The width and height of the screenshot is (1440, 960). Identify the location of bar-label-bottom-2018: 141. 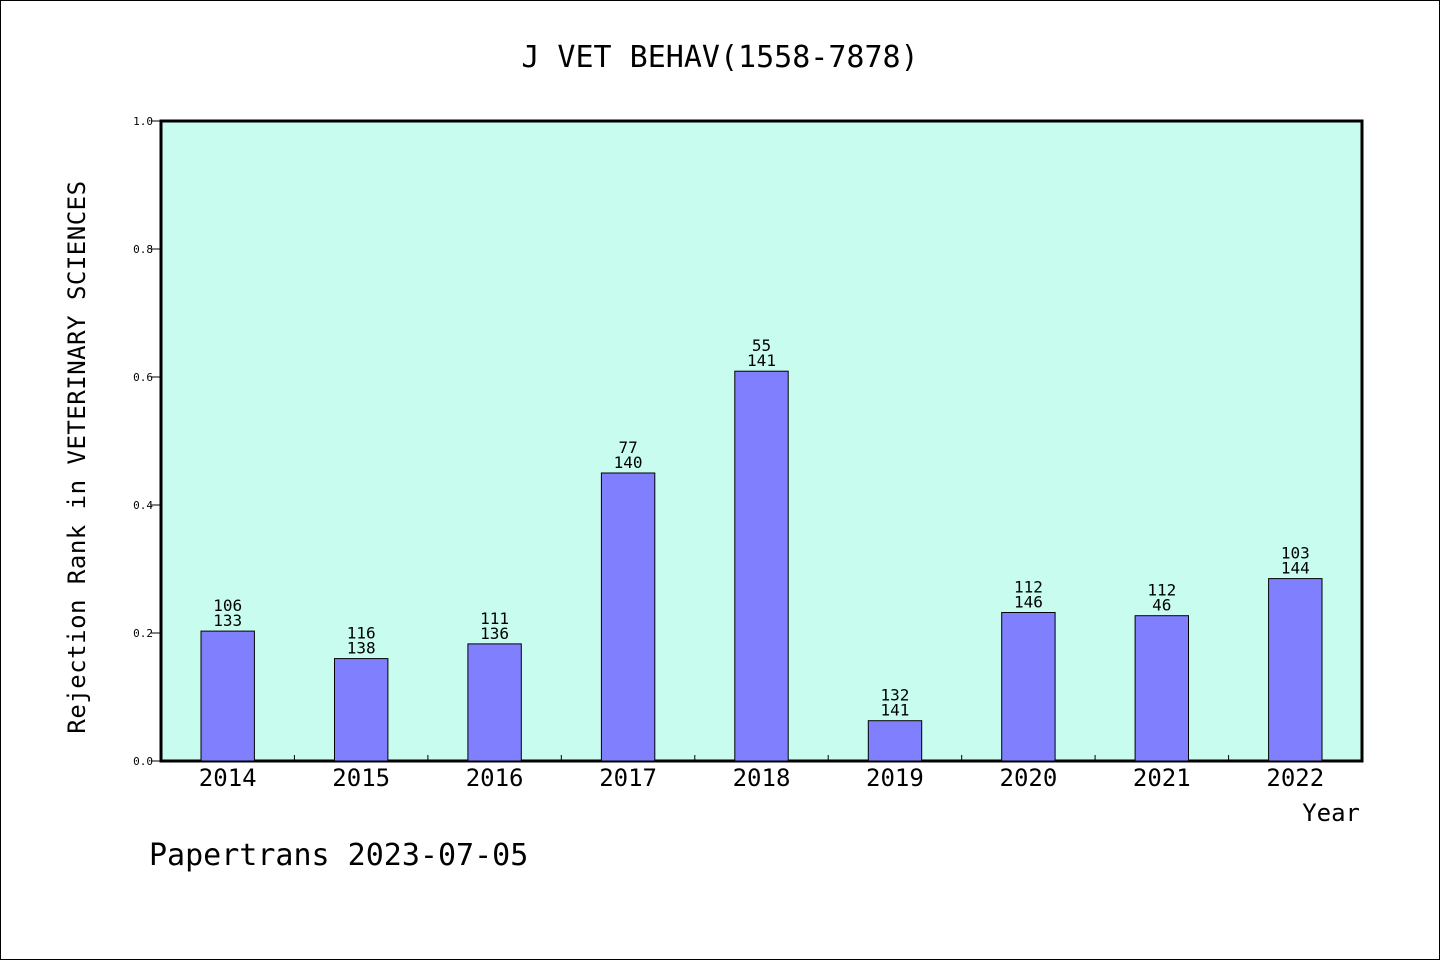
(761, 360).